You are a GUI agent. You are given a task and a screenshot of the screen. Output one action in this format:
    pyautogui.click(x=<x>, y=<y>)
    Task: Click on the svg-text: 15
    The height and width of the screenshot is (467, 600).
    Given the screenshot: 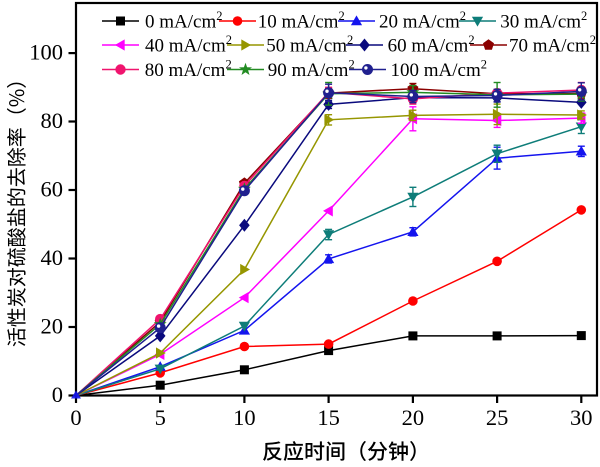 What is the action you would take?
    pyautogui.click(x=328, y=417)
    